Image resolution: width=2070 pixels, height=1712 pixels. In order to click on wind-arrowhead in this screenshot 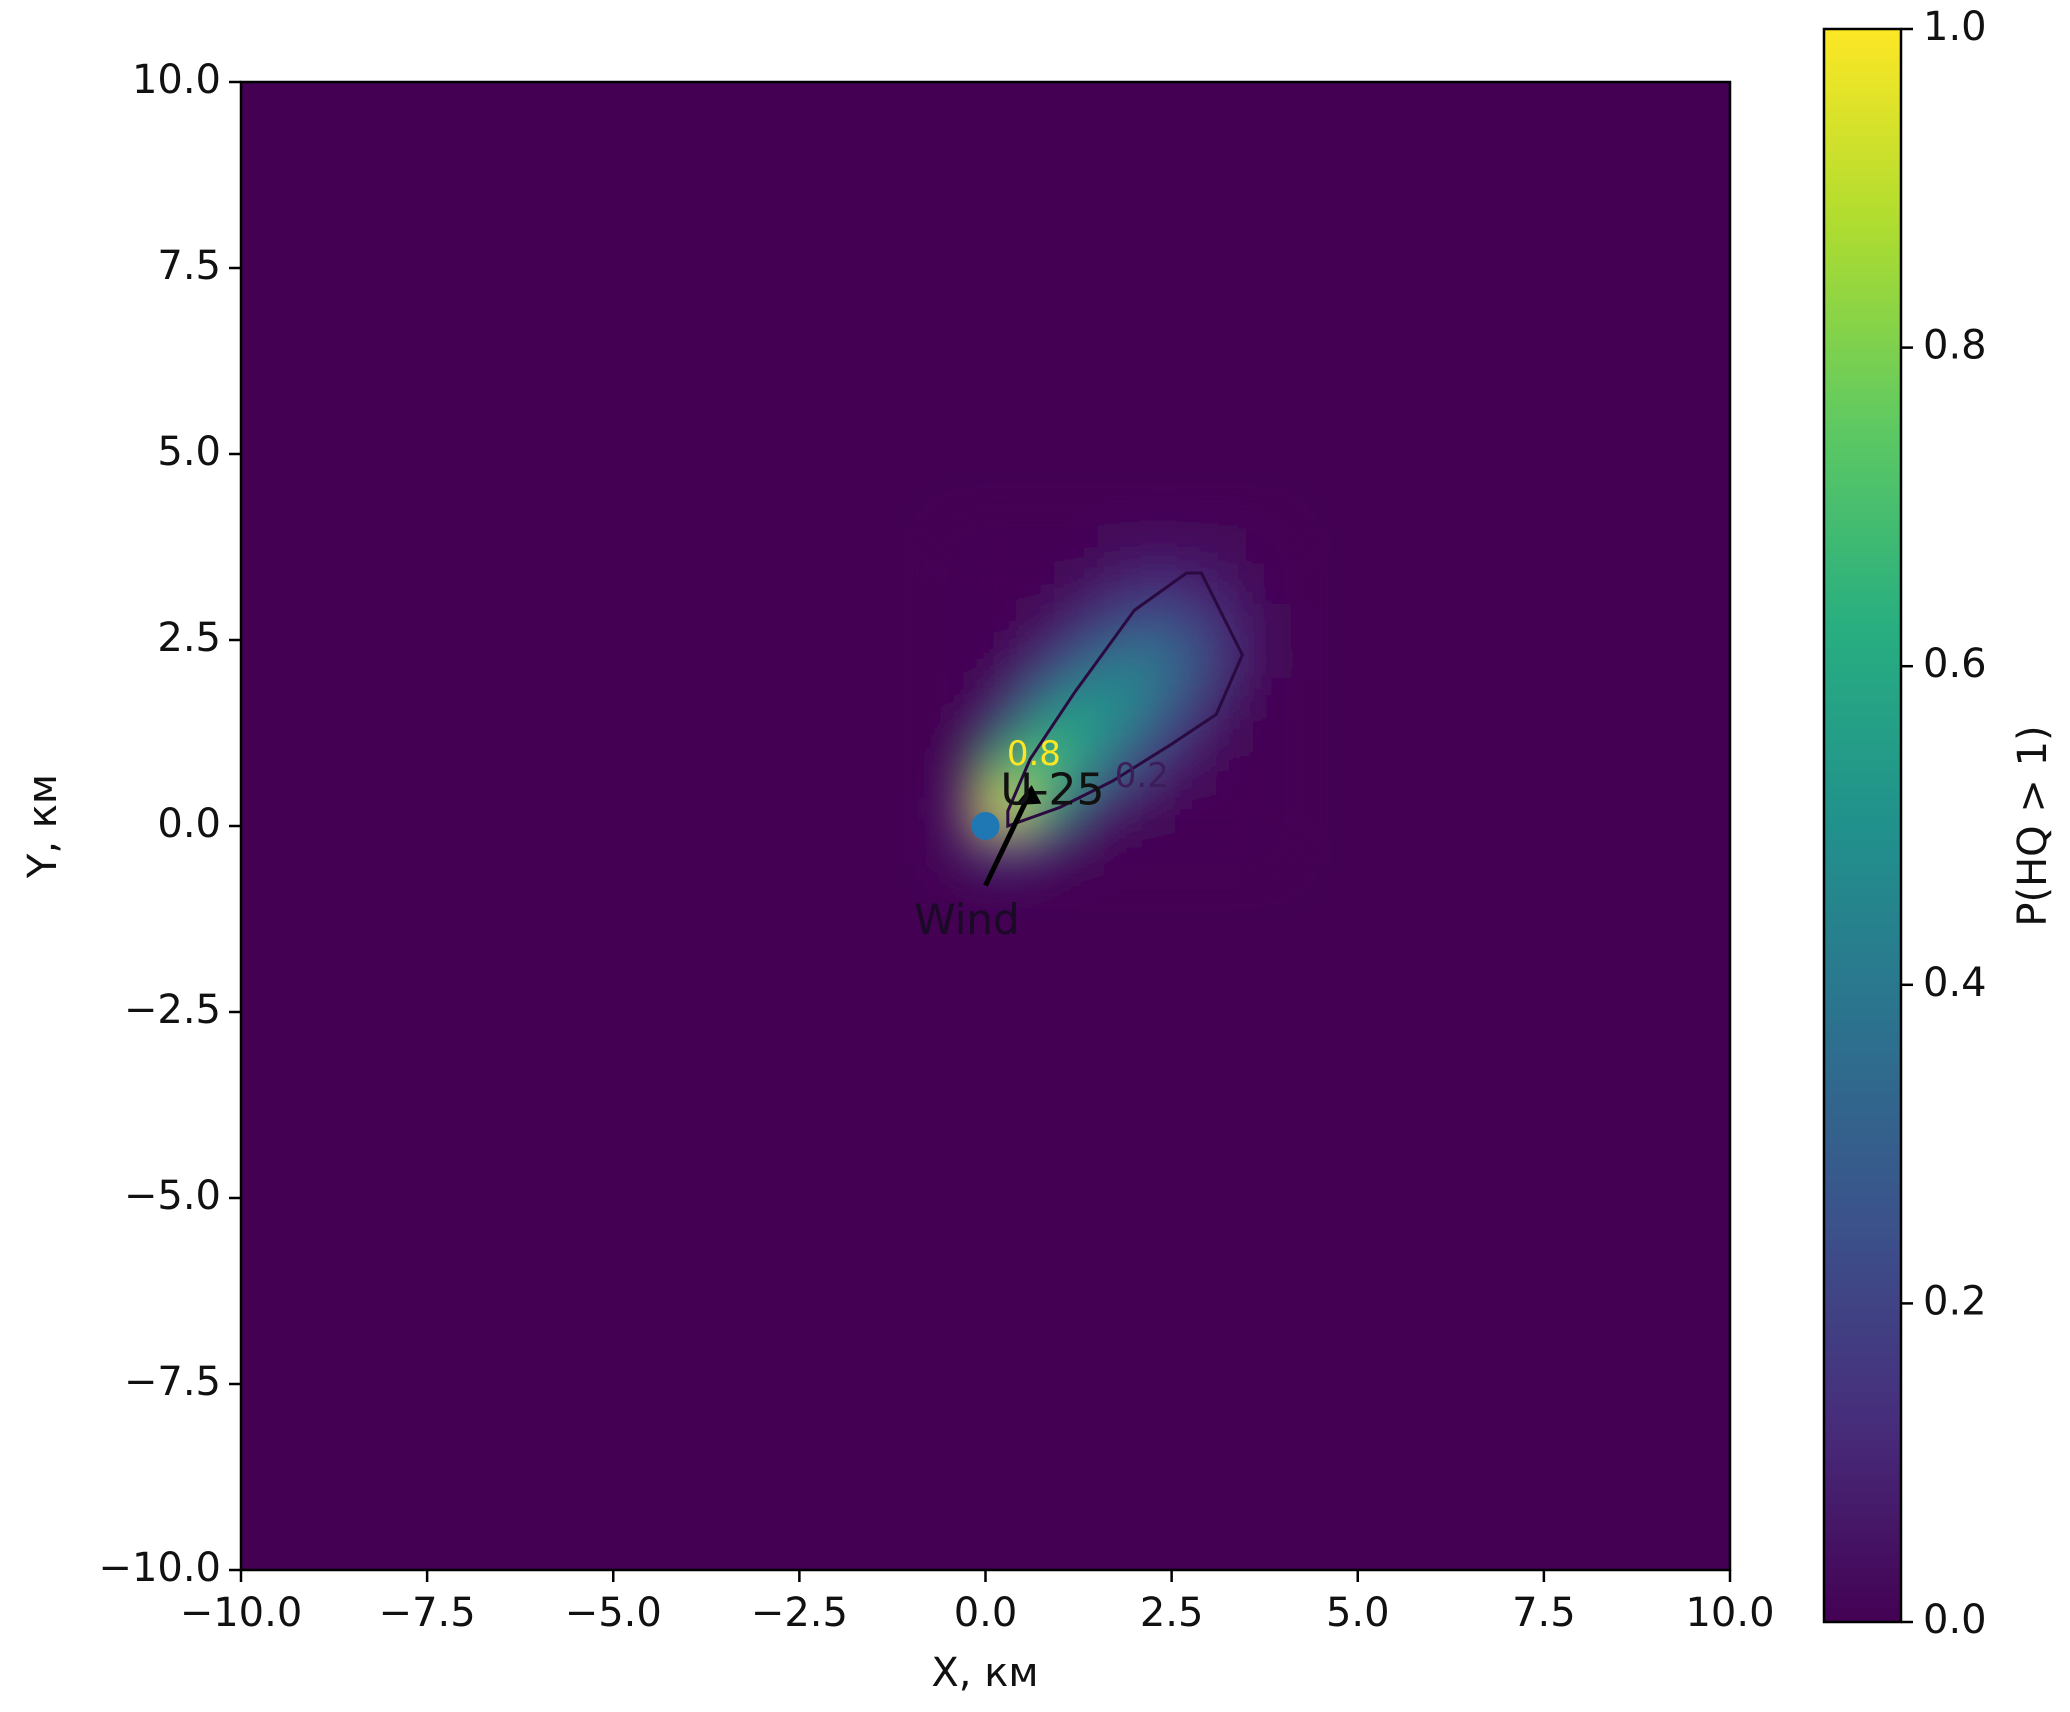, I will do `click(1028, 795)`.